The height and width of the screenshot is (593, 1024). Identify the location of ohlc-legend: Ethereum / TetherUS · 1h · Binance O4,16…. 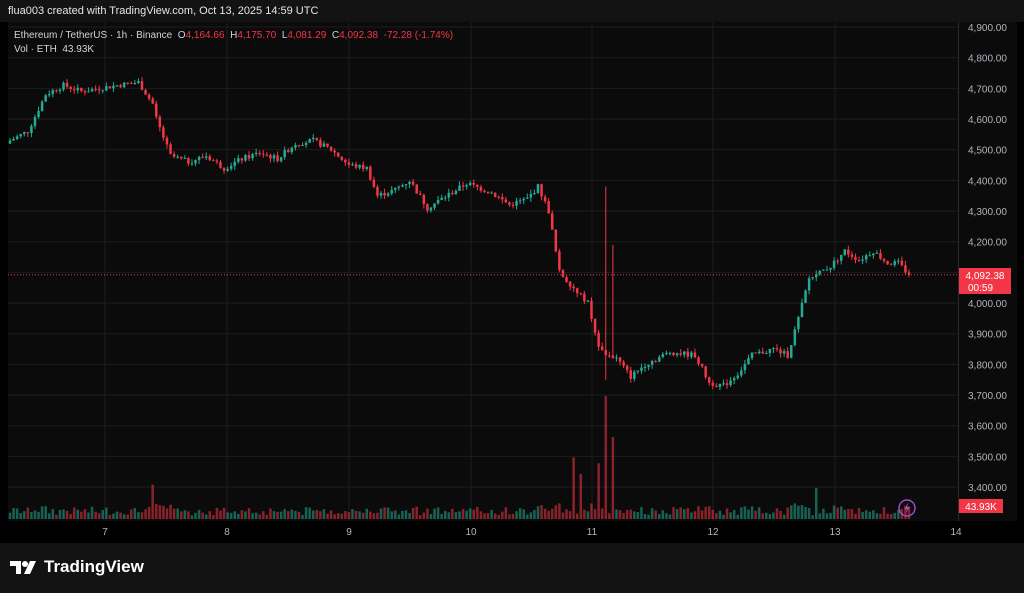
(233, 35).